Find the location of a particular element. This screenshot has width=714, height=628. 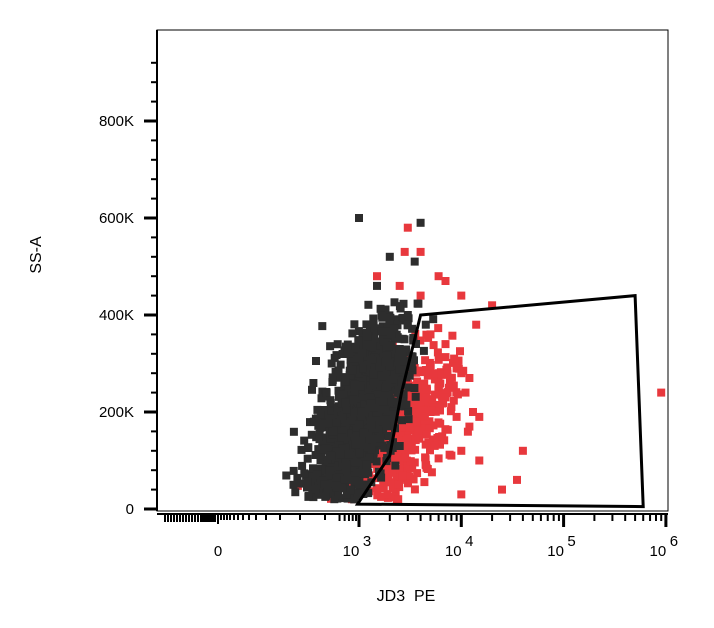

x-tick-exponent: 6 is located at coordinates (674, 541).